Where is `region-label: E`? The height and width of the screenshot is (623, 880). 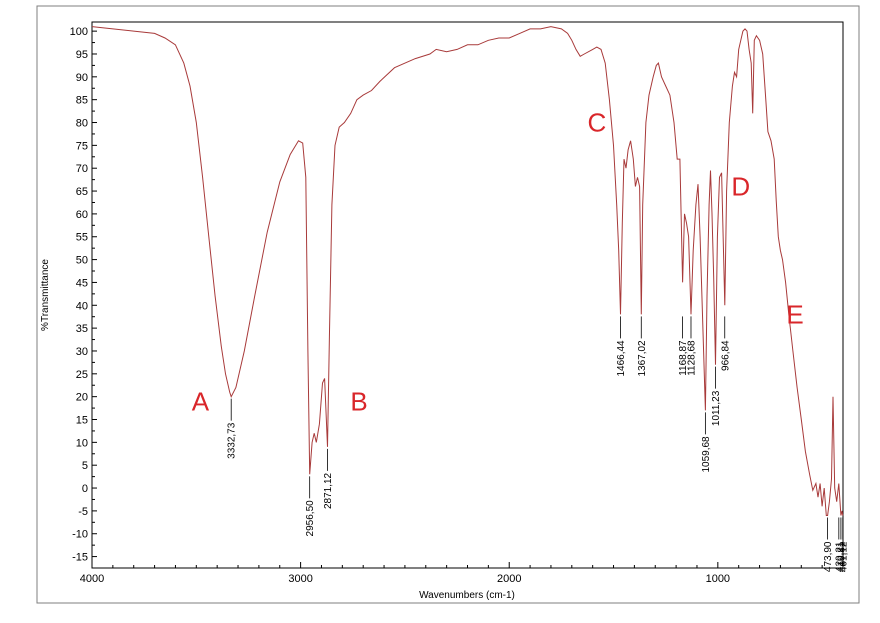
region-label: E is located at coordinates (794, 315).